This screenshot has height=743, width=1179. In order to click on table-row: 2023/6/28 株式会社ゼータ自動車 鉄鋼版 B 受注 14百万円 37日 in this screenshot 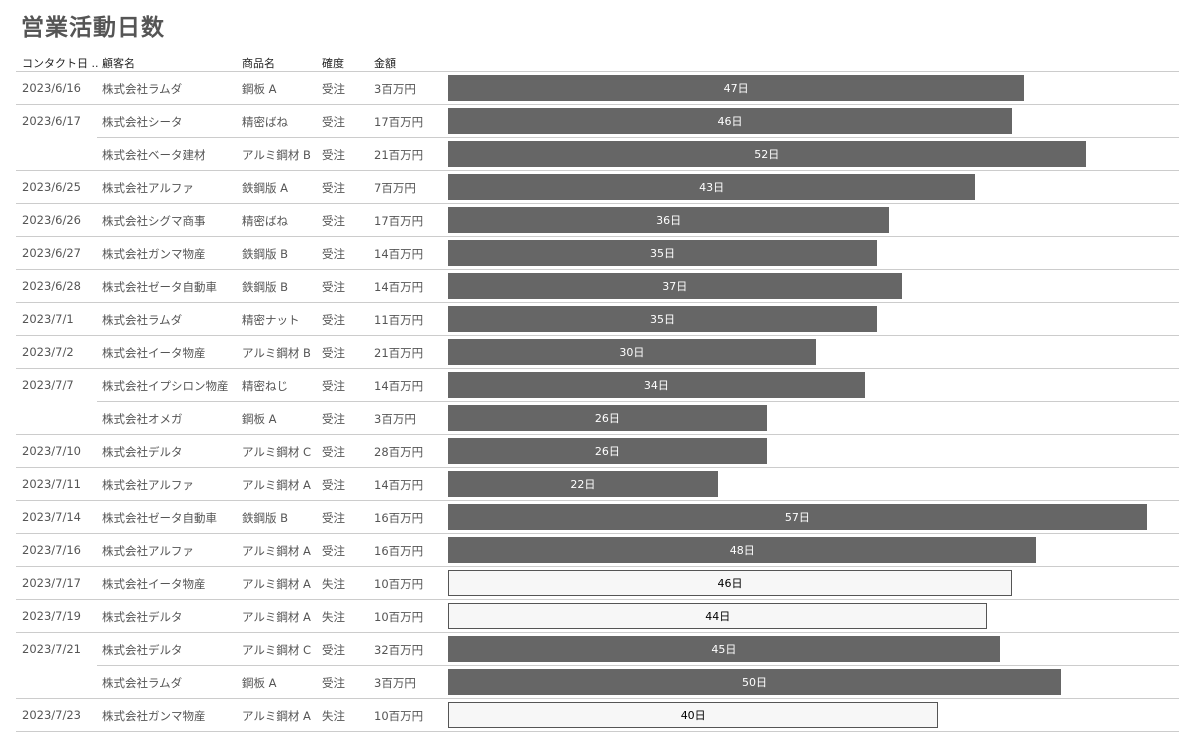, I will do `click(589, 286)`.